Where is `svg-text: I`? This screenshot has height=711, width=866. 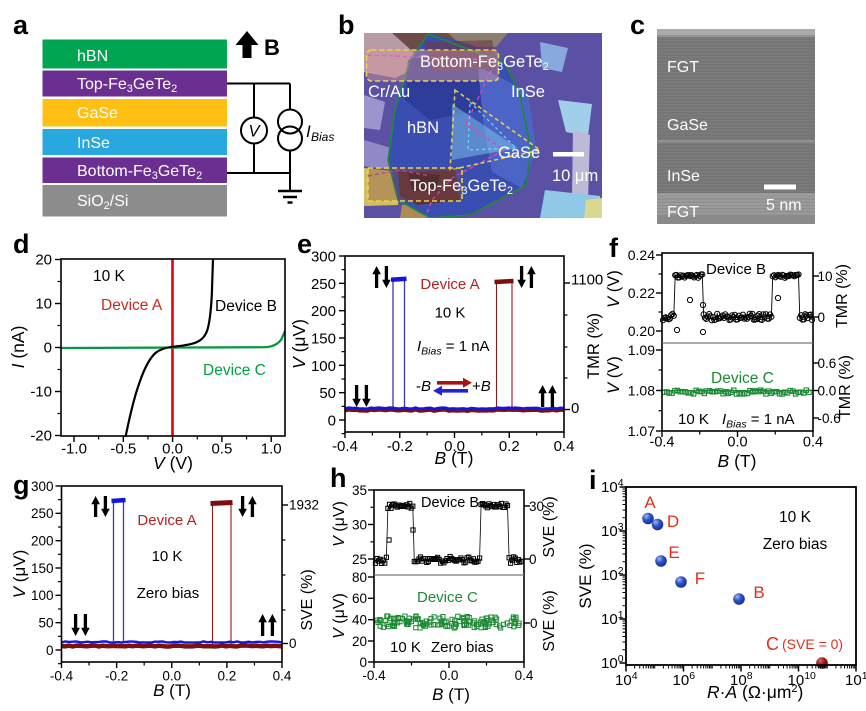
svg-text: I is located at coordinates (308, 131).